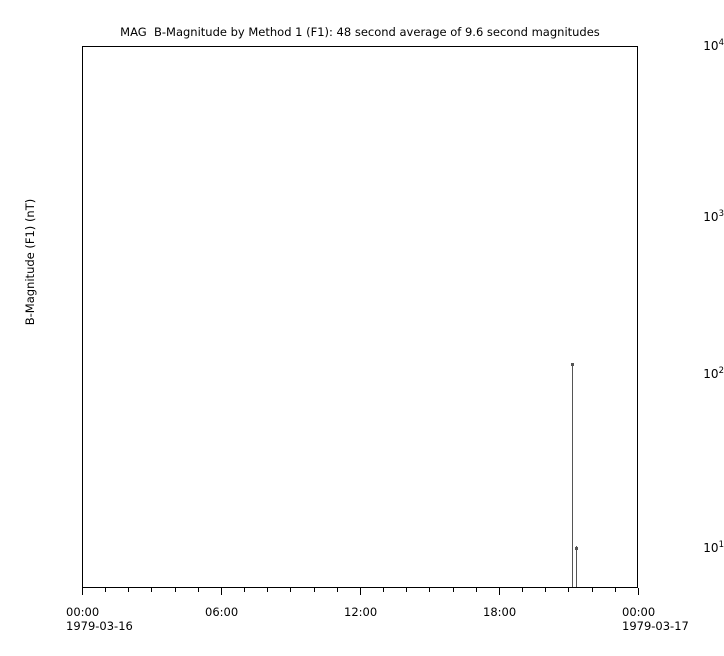 The image size is (724, 656). Describe the element at coordinates (576, 566) in the screenshot. I see `data-spike-low` at that location.